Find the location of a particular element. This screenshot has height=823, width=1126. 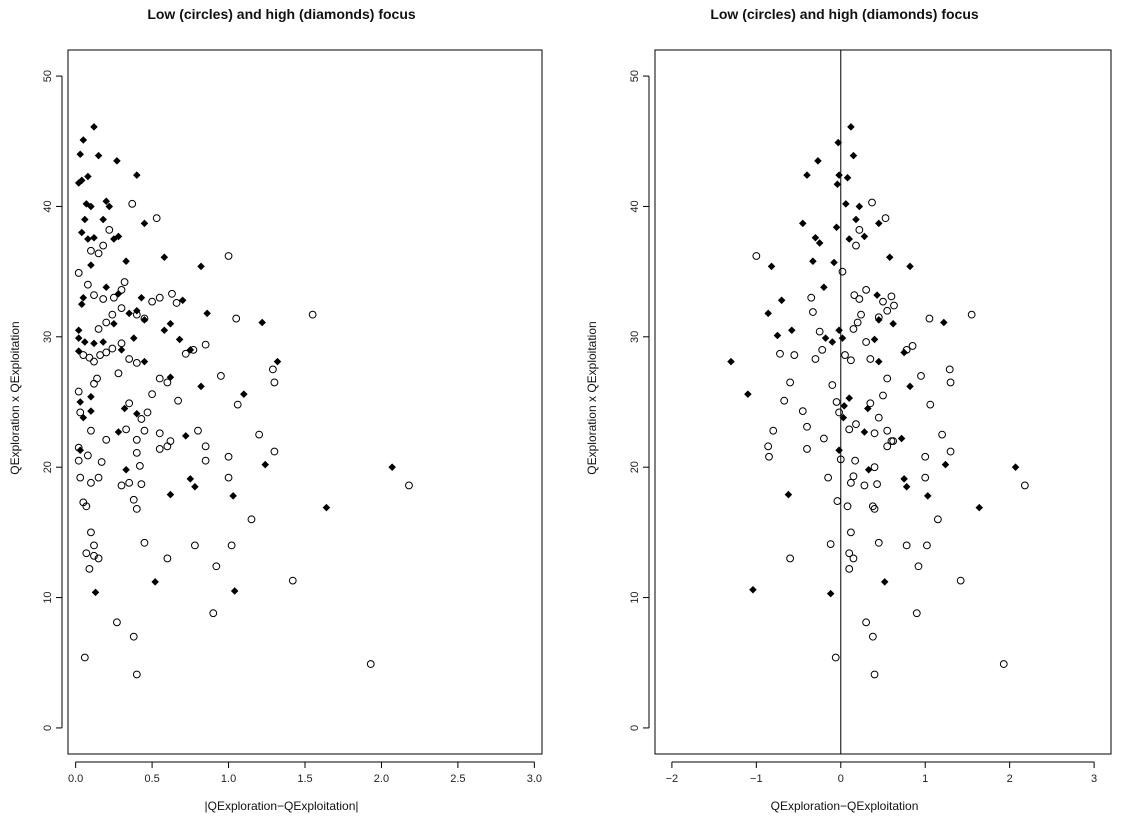

x-tick-label: 2.5 is located at coordinates (457, 779).